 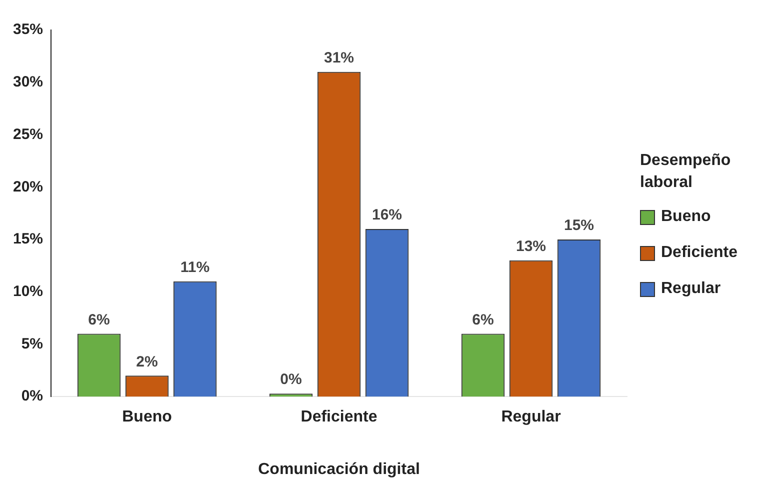 What do you see at coordinates (28, 291) in the screenshot?
I see `y-tick-label: 10%` at bounding box center [28, 291].